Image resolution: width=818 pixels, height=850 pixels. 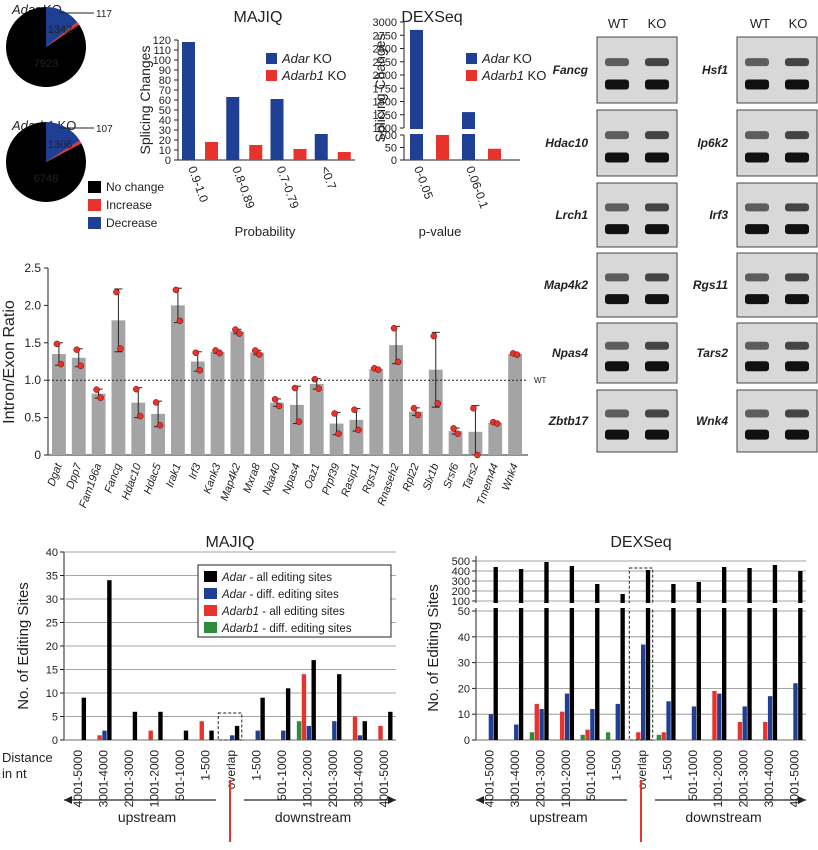 What do you see at coordinates (385, 50) in the screenshot?
I see `y-tick-label: 2500` at bounding box center [385, 50].